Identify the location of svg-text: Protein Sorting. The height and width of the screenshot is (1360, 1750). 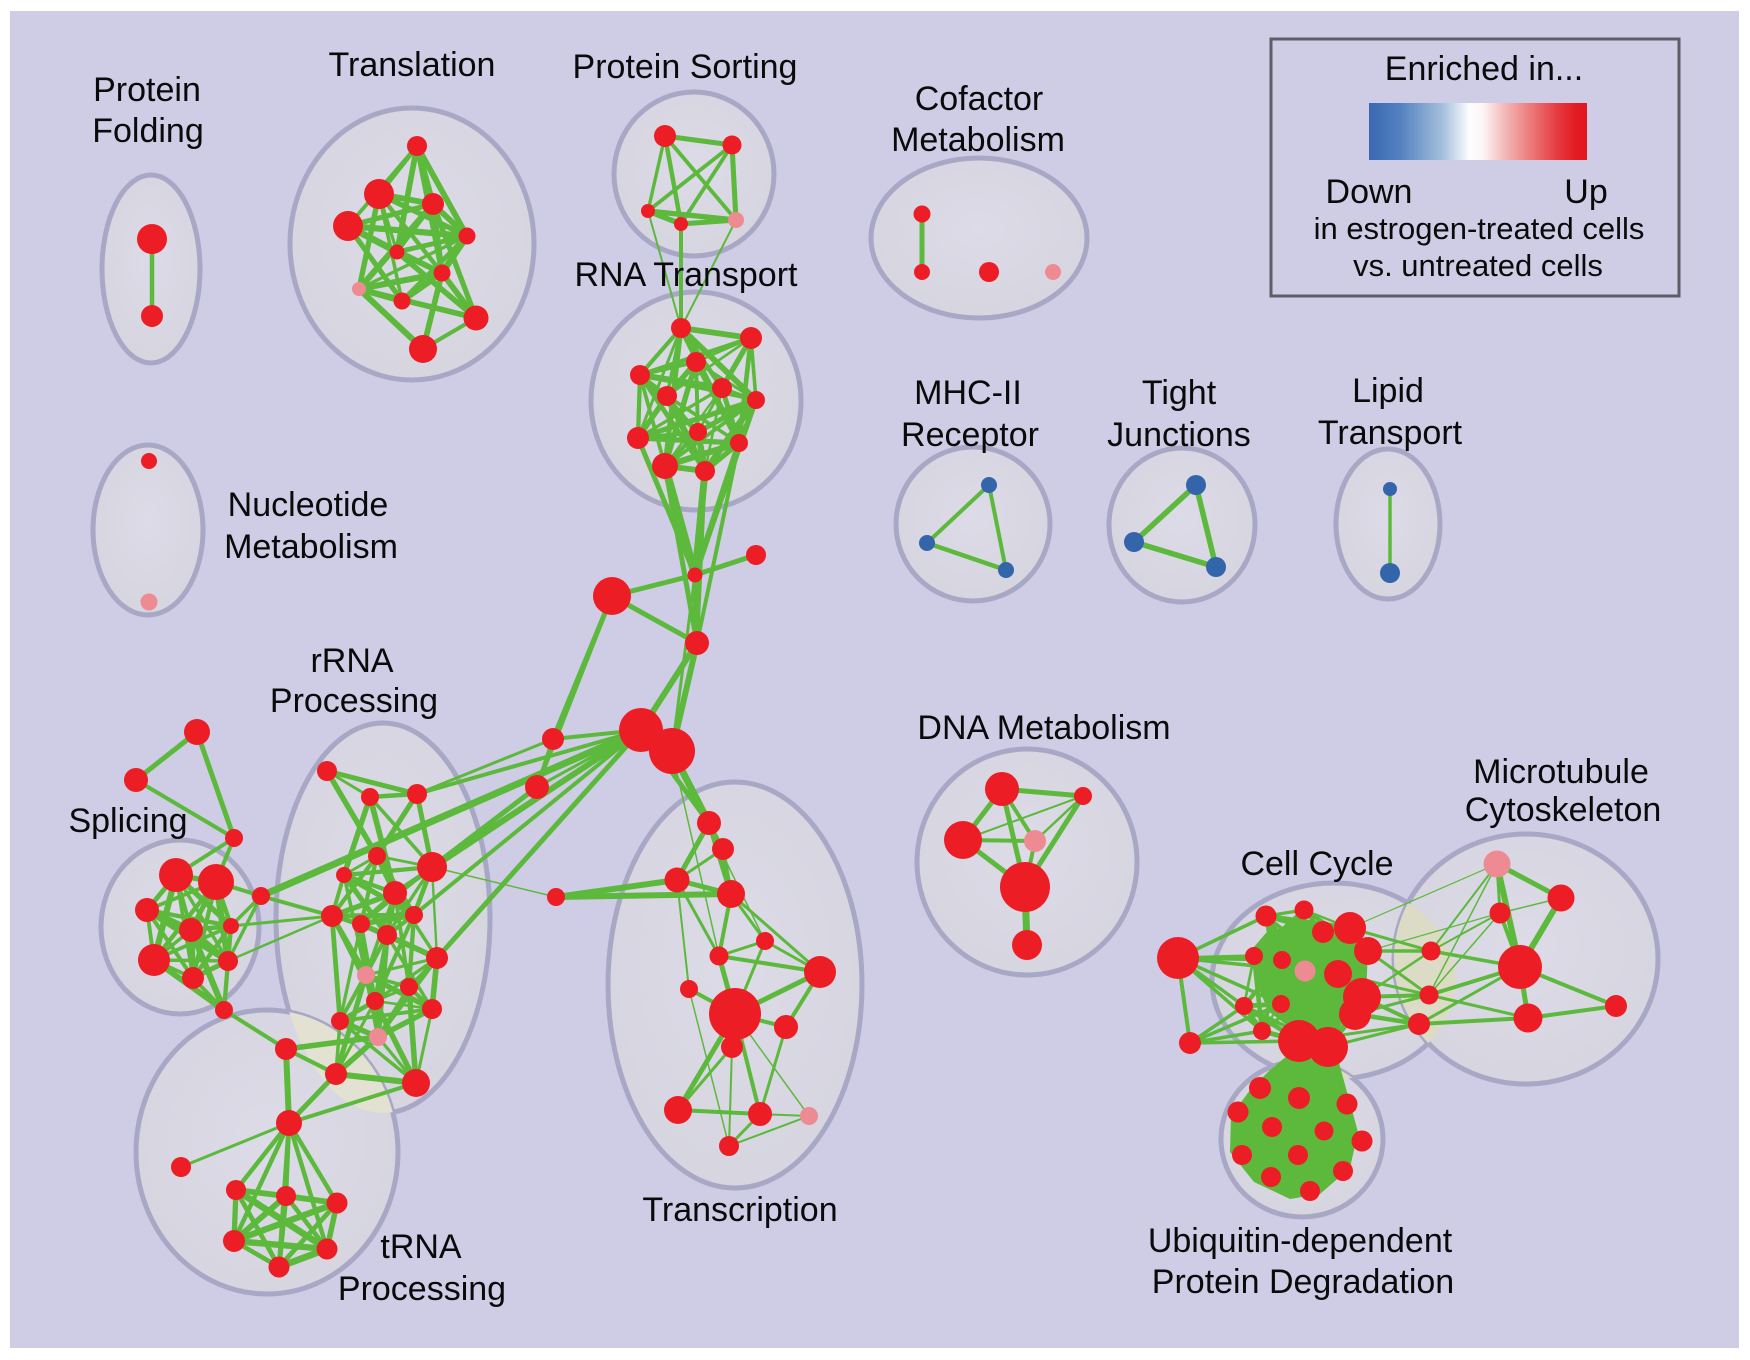
(685, 67).